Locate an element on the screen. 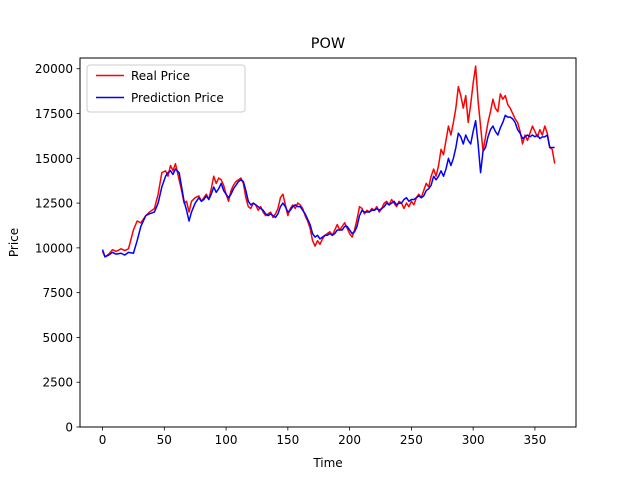 The height and width of the screenshot is (480, 640). y-axis-ticks: 0 2500 5000 7500 10000 12500 15000 17500 20000 is located at coordinates (57, 248).